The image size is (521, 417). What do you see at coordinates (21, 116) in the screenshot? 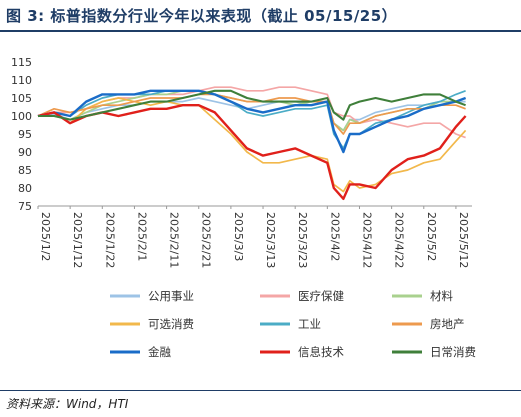
I see `y-tick-label: 100` at bounding box center [21, 116].